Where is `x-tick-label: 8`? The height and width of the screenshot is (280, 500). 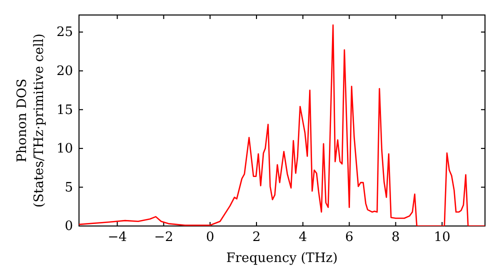
x-tick-label: 8 is located at coordinates (396, 238).